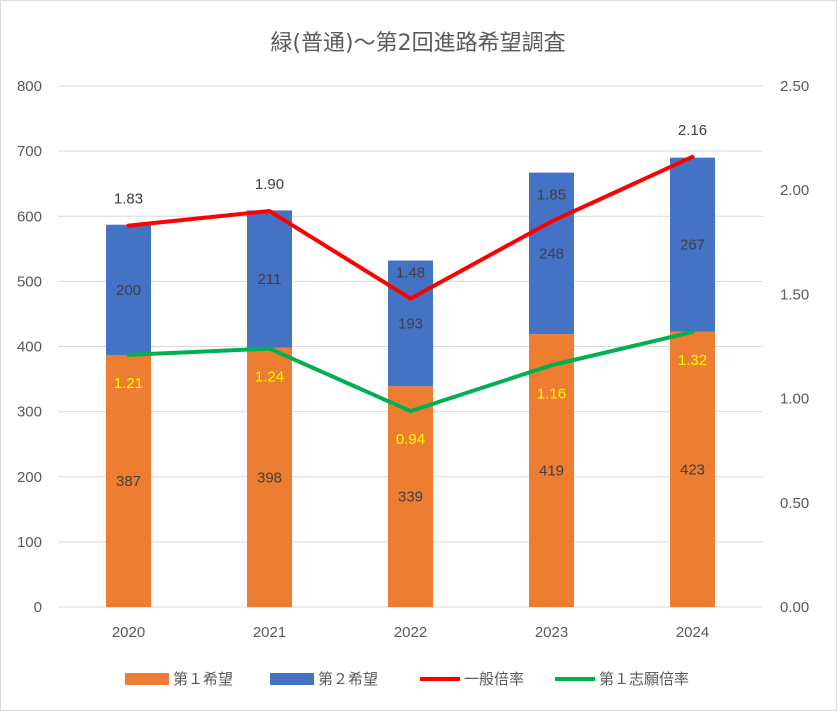  What do you see at coordinates (794, 190) in the screenshot?
I see `right-tick-label: 2.00` at bounding box center [794, 190].